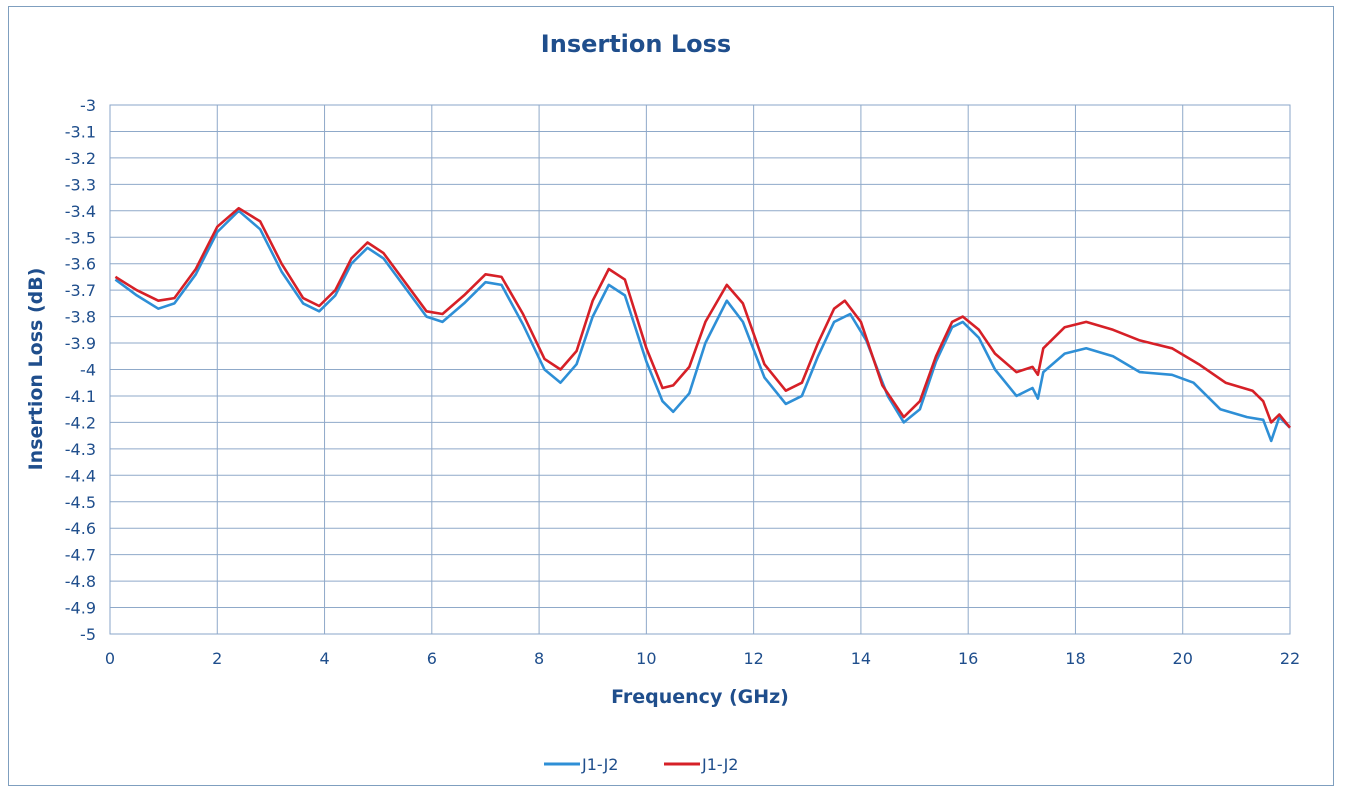 This screenshot has width=1350, height=797. What do you see at coordinates (80, 449) in the screenshot?
I see `y-tick-label: -4.3` at bounding box center [80, 449].